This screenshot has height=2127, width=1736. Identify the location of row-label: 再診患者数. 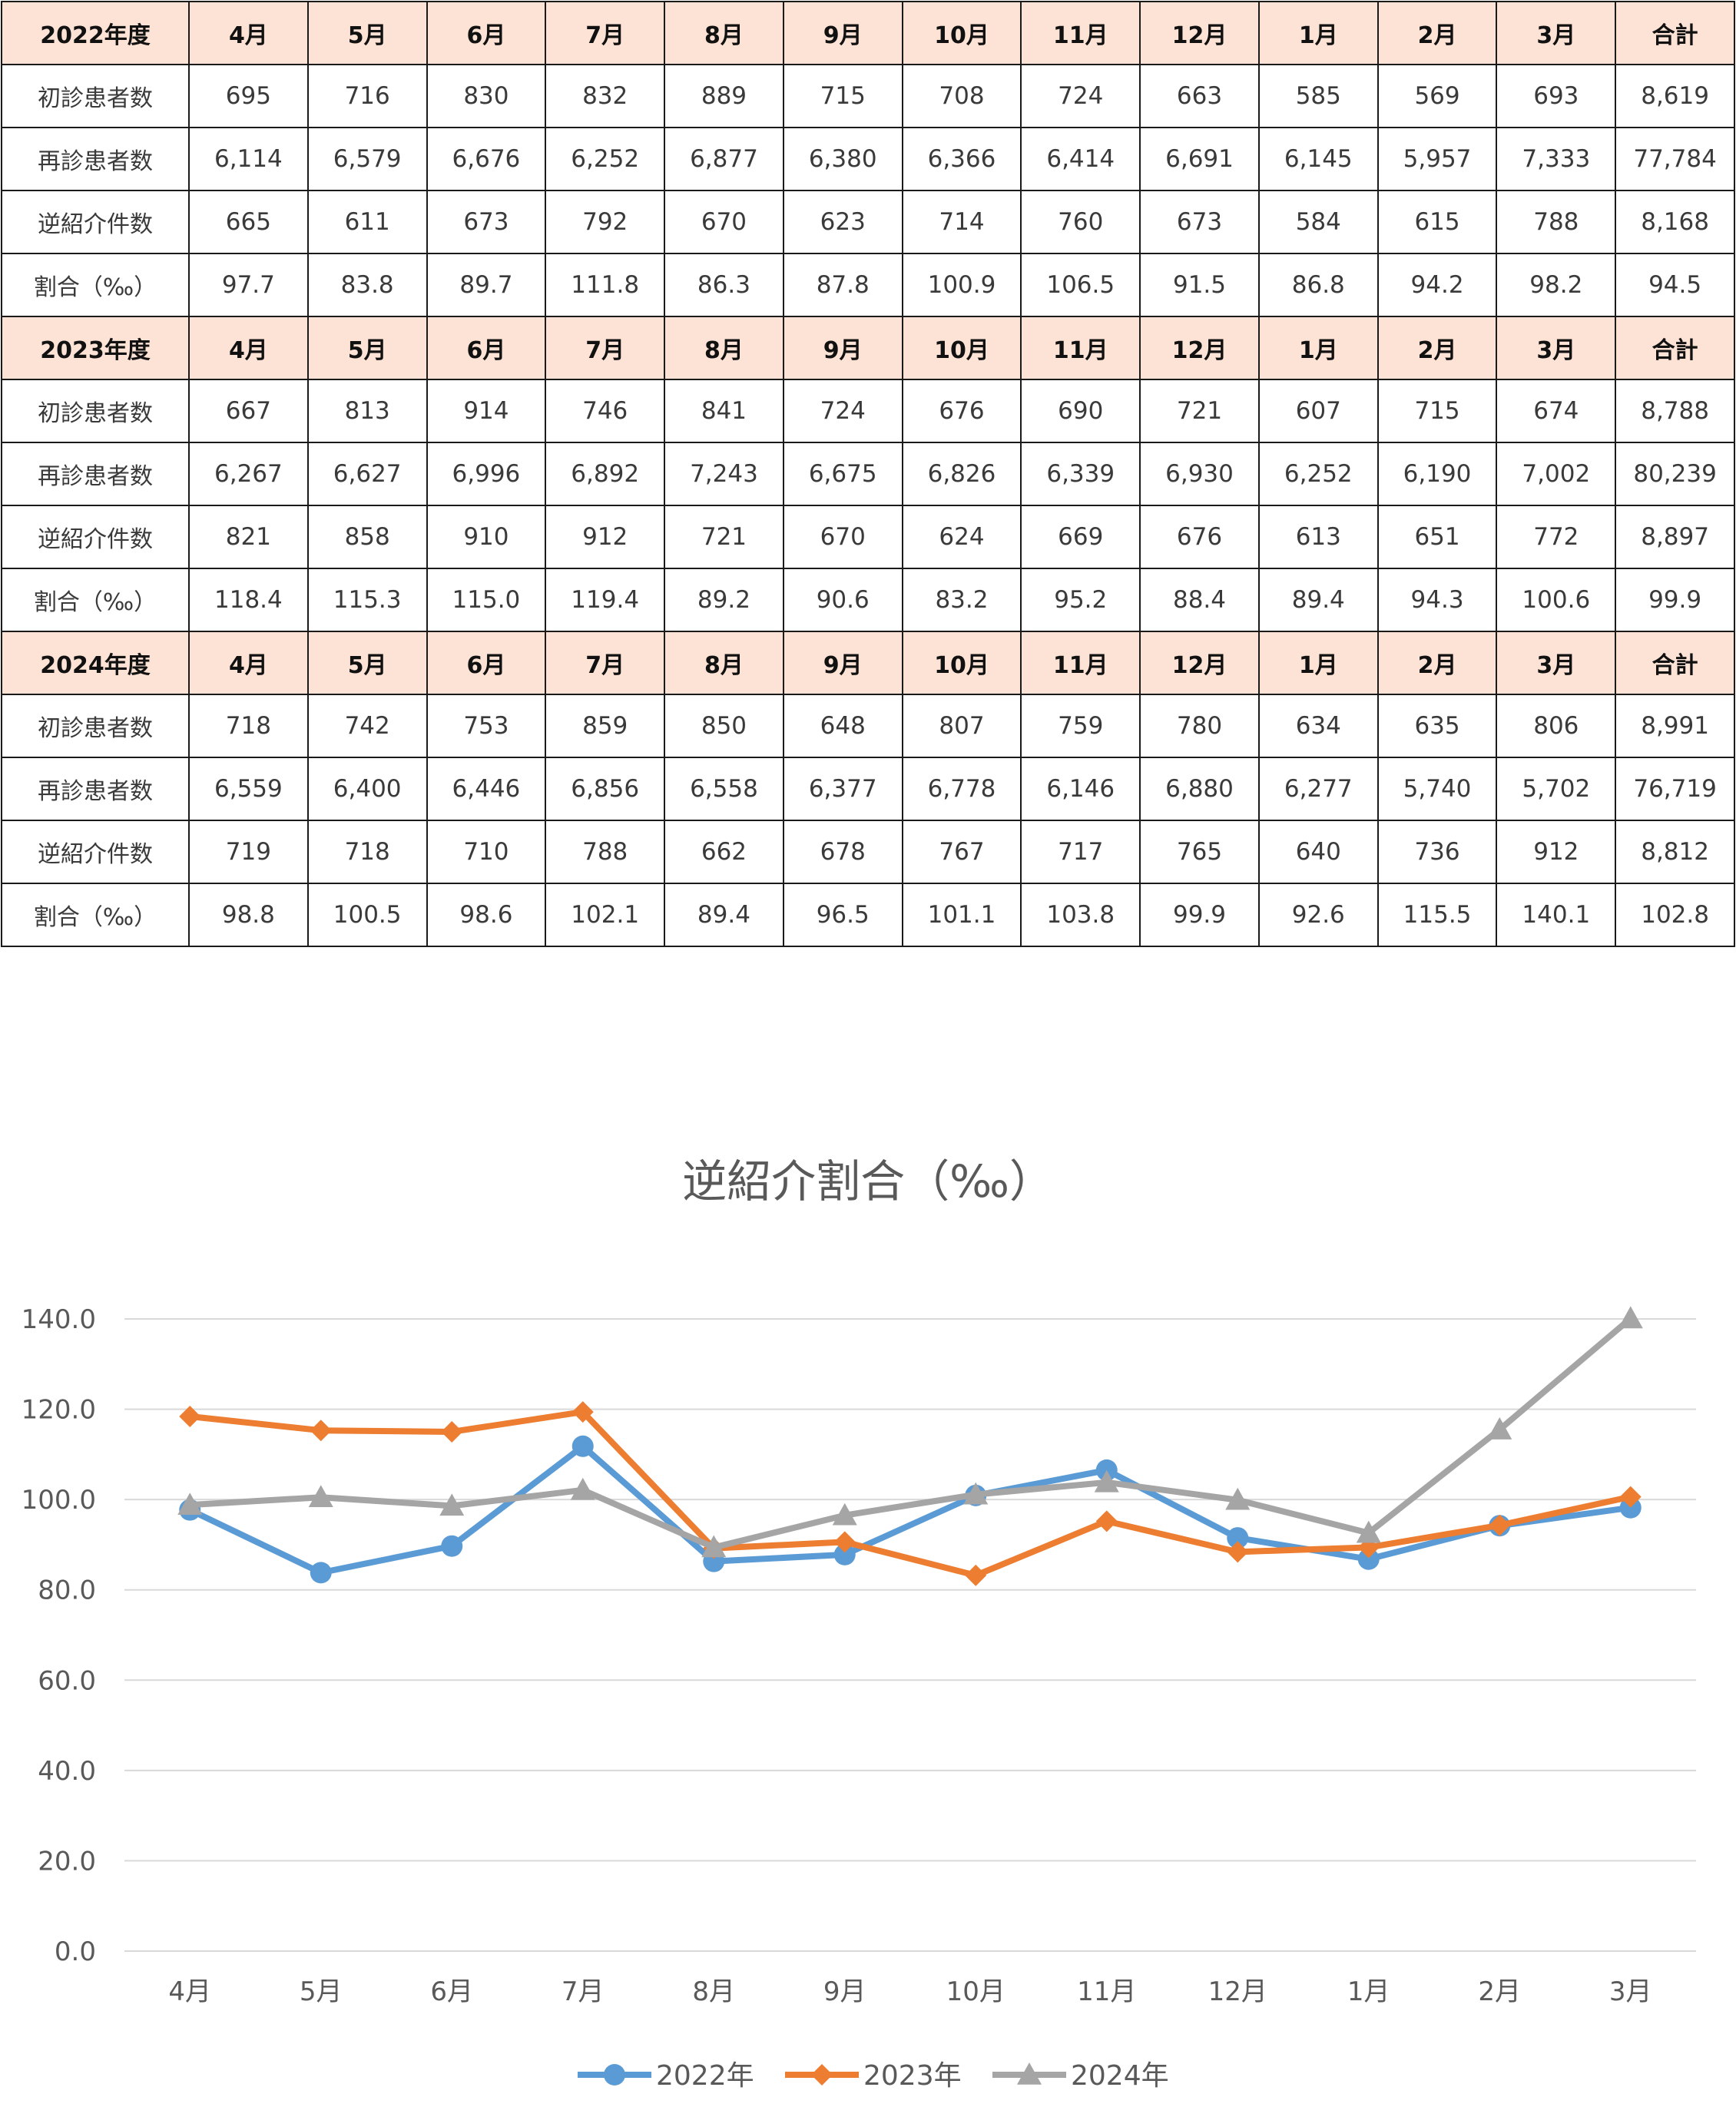
(96, 789).